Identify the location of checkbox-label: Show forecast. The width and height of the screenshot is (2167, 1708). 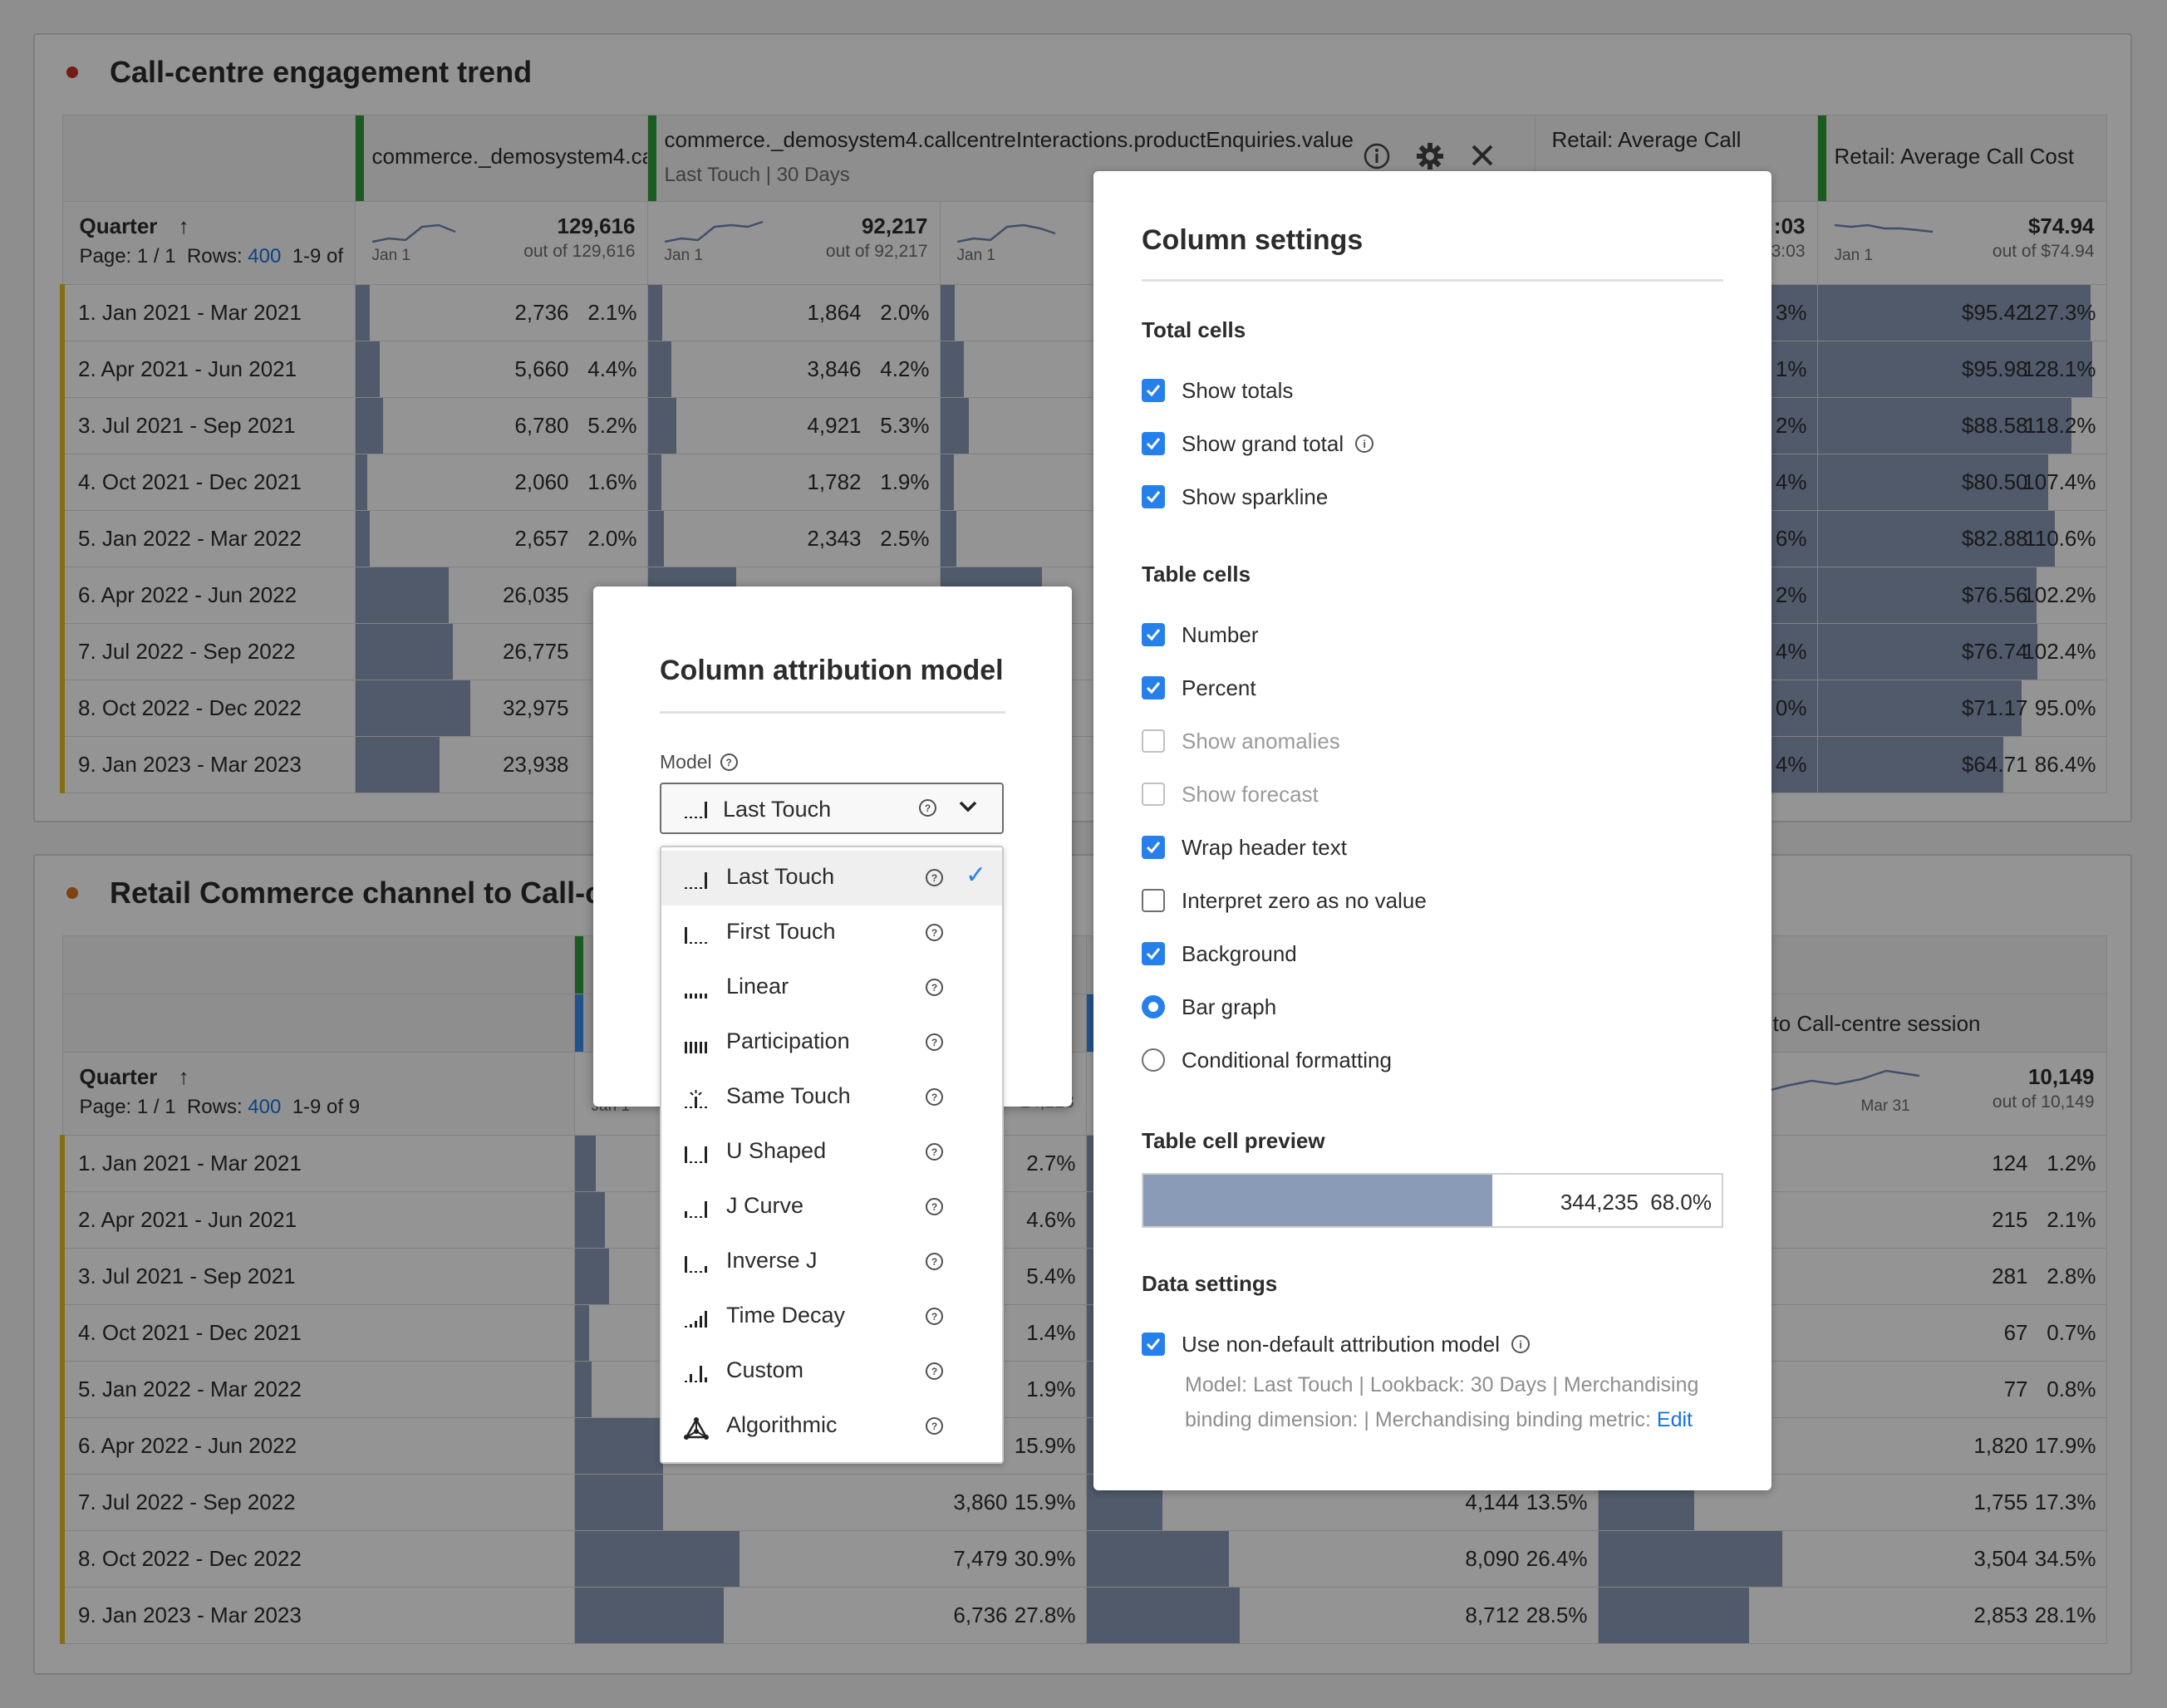
(1251, 794).